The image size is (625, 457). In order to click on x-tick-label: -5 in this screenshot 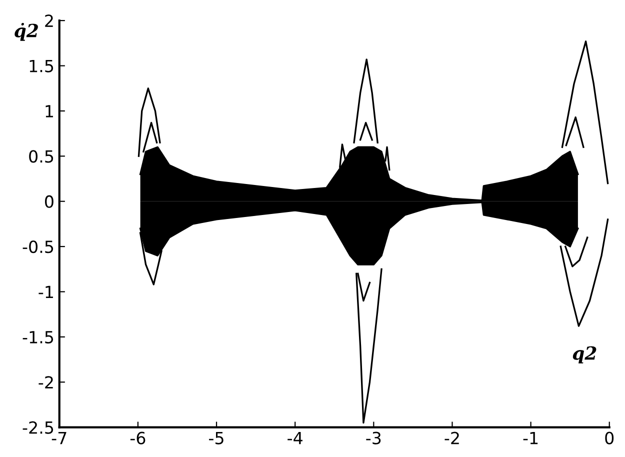, I will do `click(216, 438)`.